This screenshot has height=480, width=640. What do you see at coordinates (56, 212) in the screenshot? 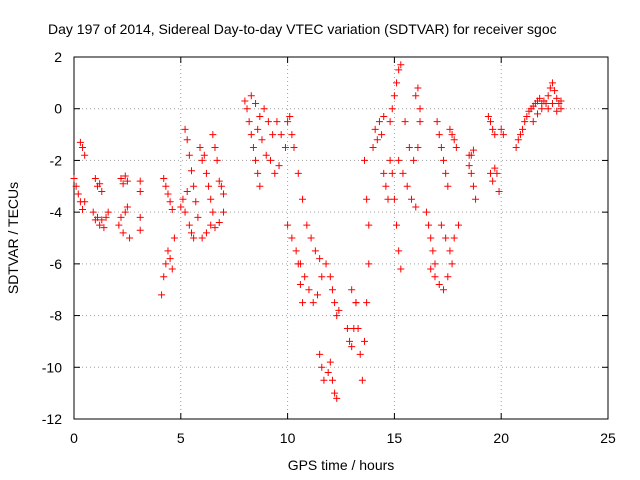
I see `y-tick-label: -4` at bounding box center [56, 212].